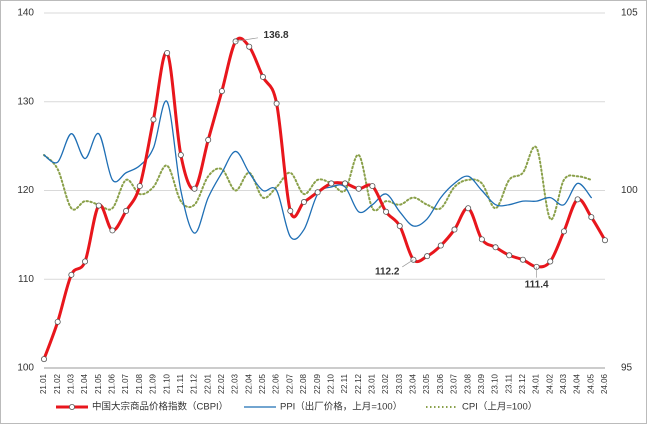  I want to click on x-tick-label: 24.01, so click(536, 383).